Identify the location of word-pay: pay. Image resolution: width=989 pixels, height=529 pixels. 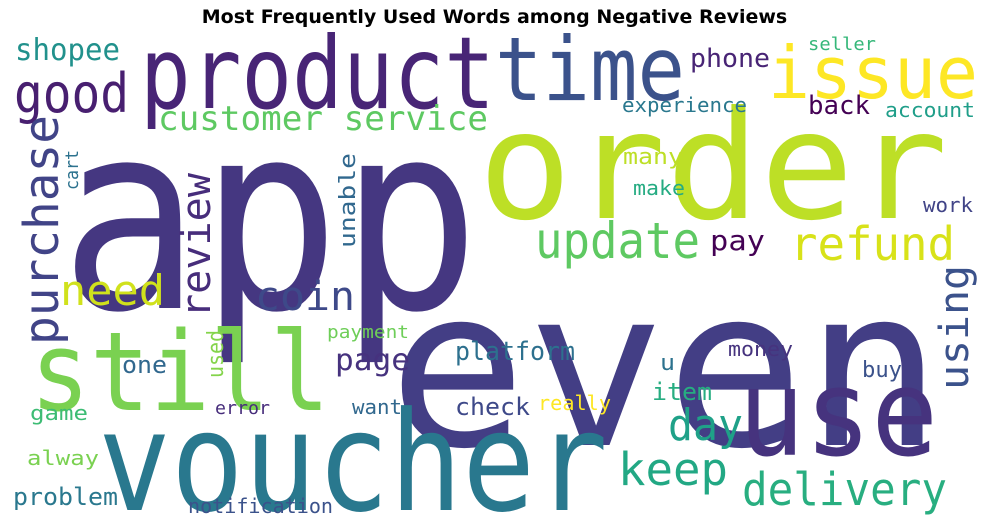
(737, 240).